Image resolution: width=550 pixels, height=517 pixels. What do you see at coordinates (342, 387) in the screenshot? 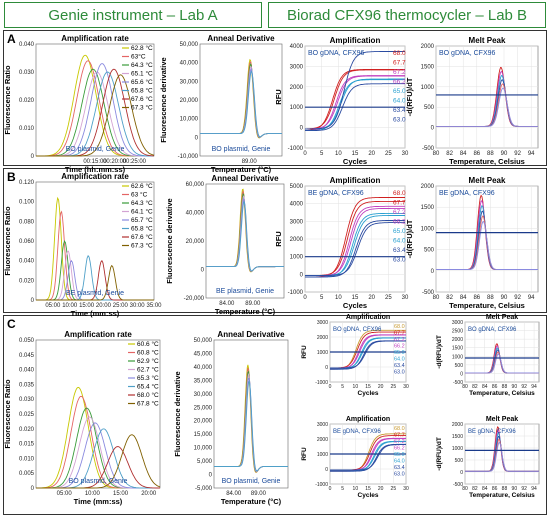
I see `x-tick-label: 5` at bounding box center [342, 387].